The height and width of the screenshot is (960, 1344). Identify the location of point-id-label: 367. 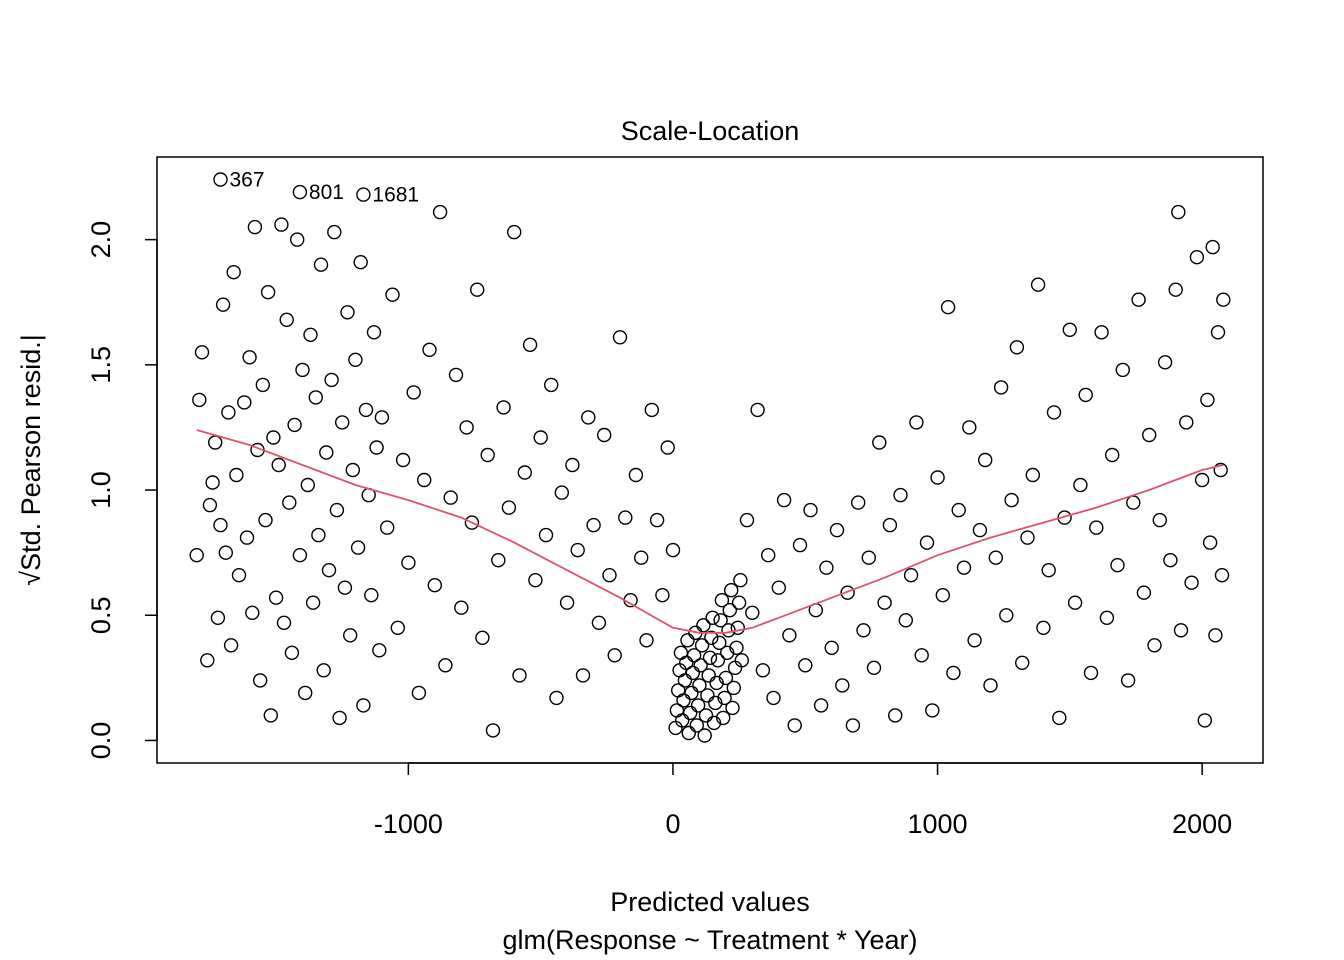
(247, 180).